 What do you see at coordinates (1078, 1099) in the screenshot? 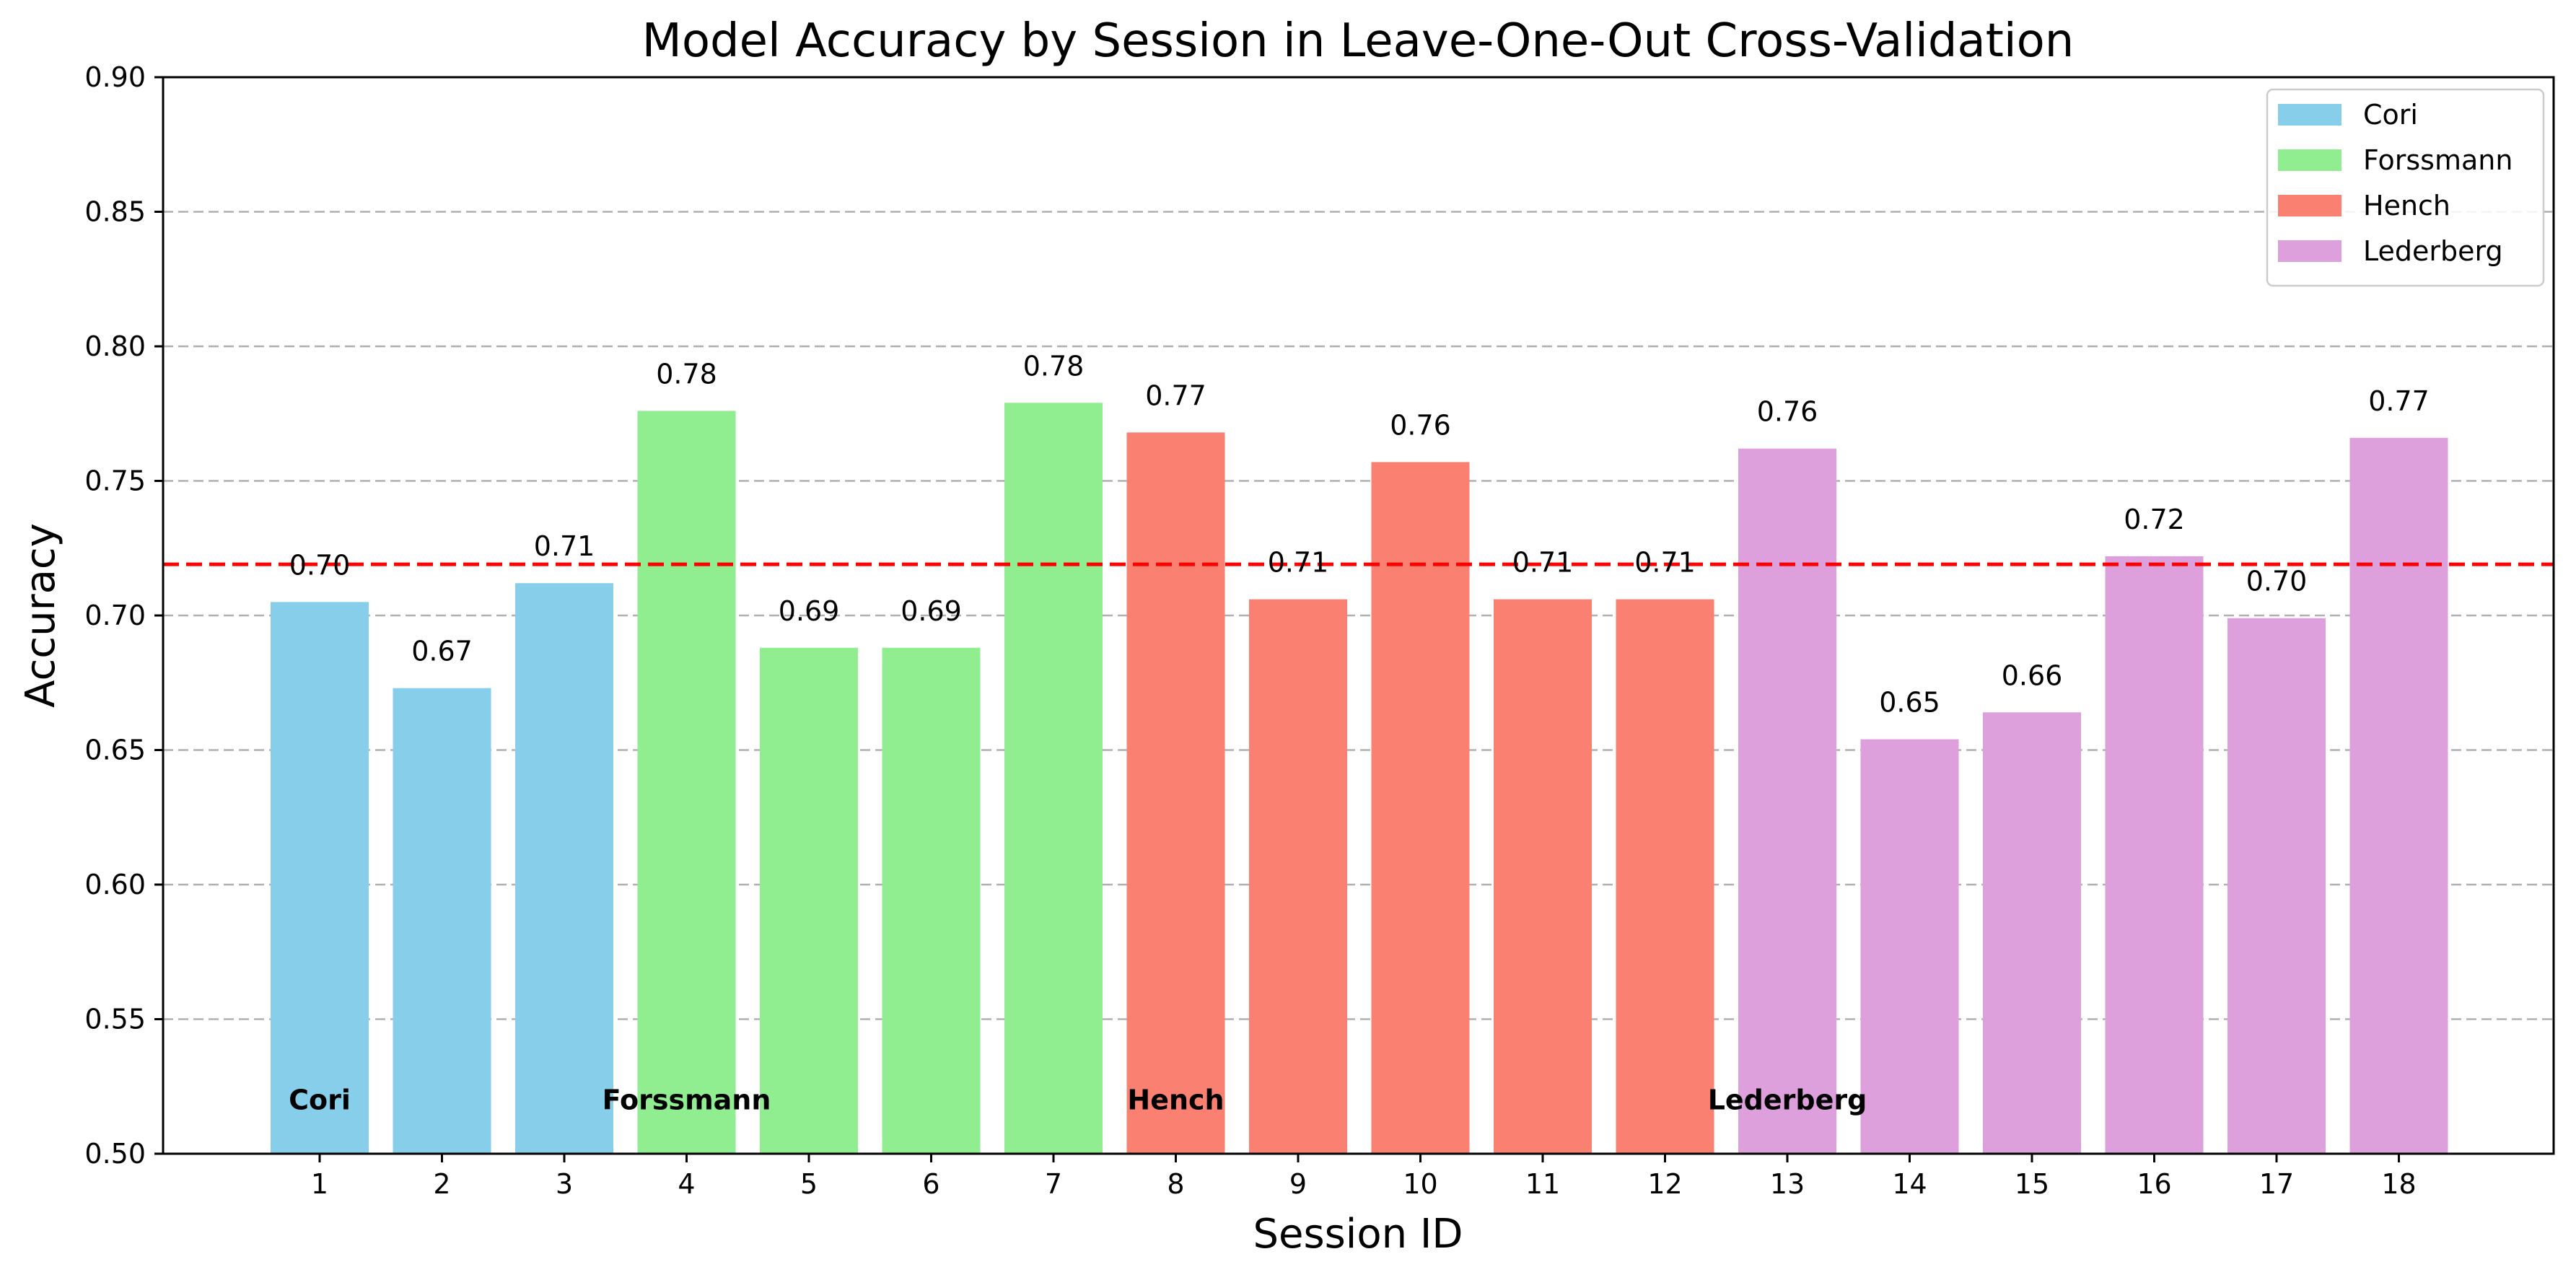
I see `group-annotations: Cori Forssmann Hench Lederberg` at bounding box center [1078, 1099].